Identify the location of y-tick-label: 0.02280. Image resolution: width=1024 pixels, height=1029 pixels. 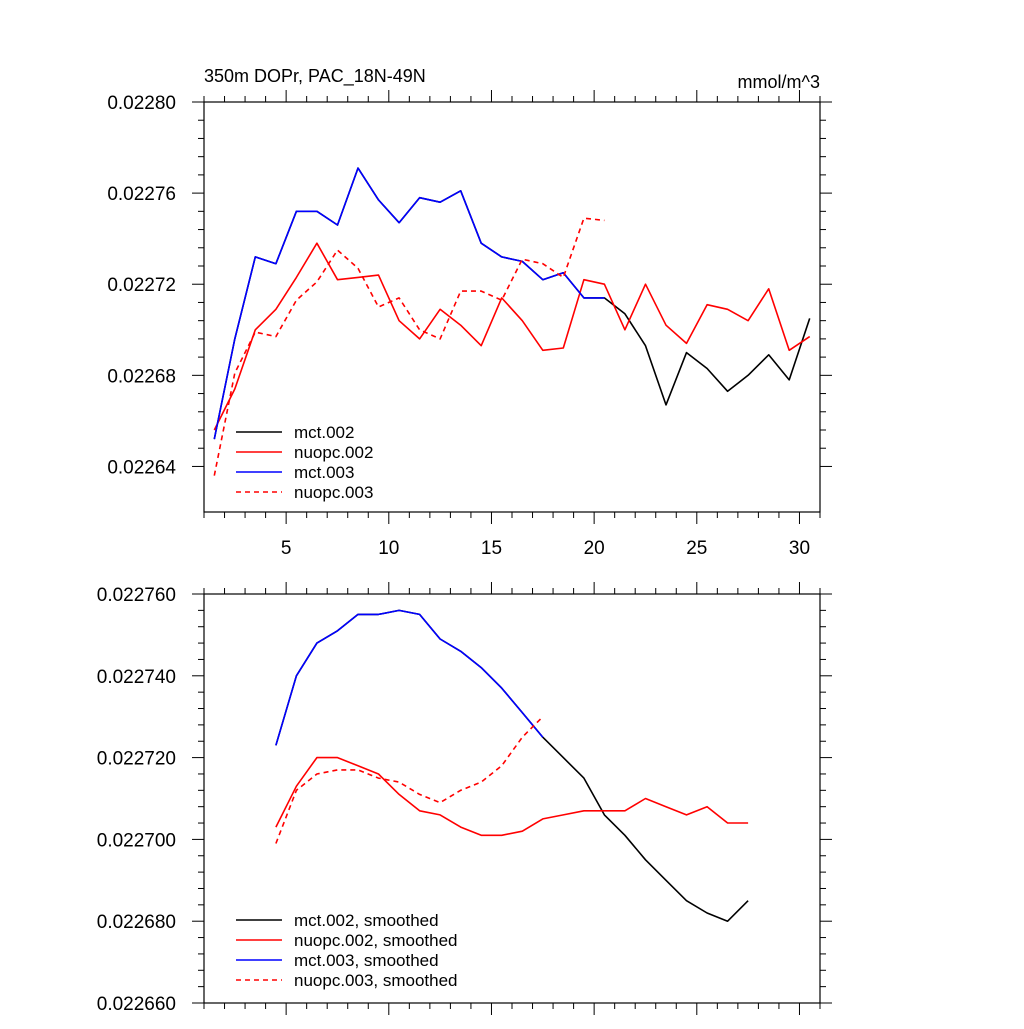
(141, 103).